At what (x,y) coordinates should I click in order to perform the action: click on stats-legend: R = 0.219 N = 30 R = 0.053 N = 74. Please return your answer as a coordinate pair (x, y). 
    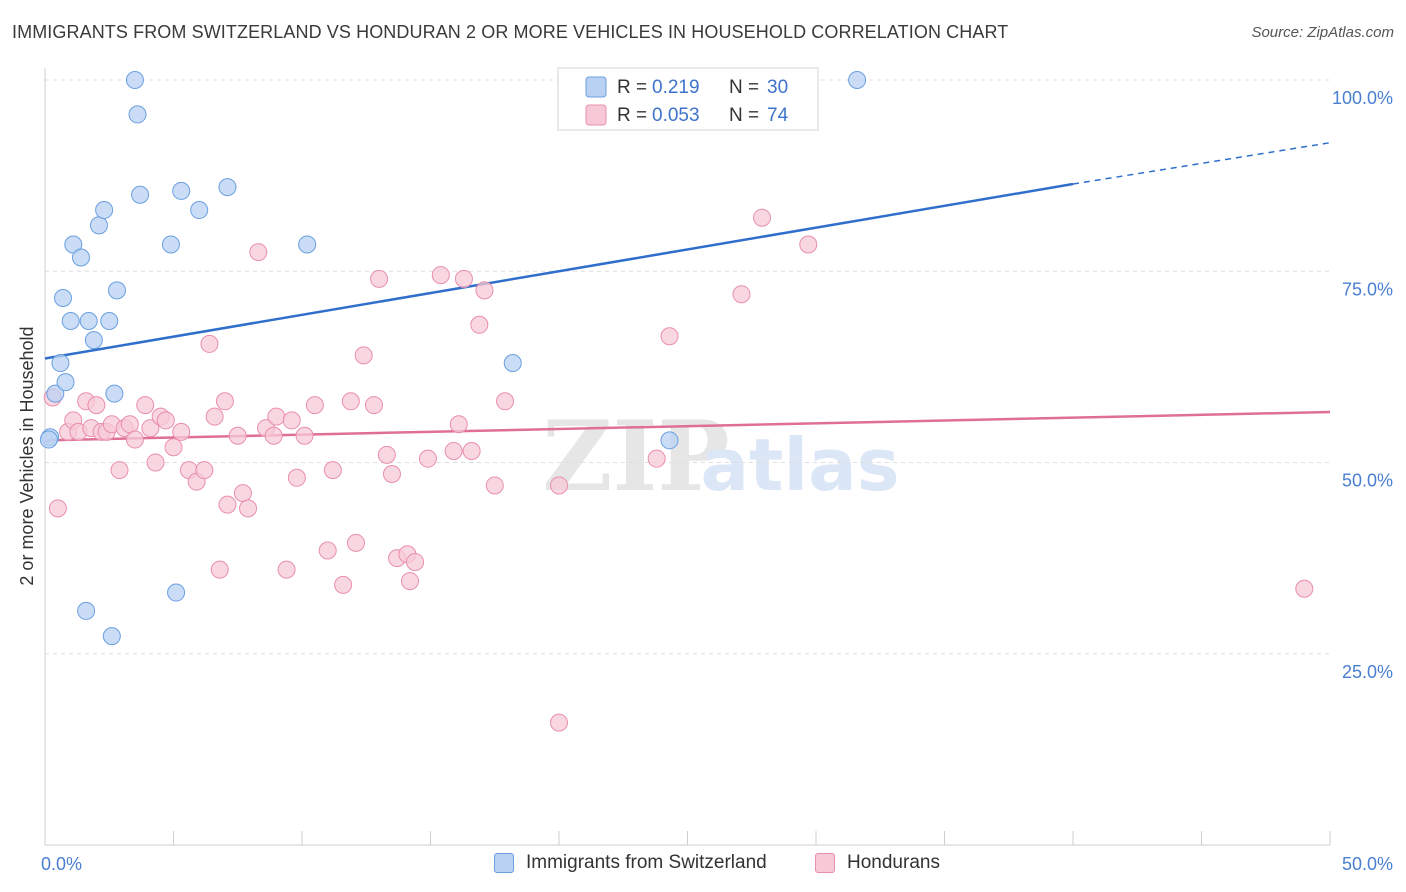
    Looking at the image, I should click on (688, 99).